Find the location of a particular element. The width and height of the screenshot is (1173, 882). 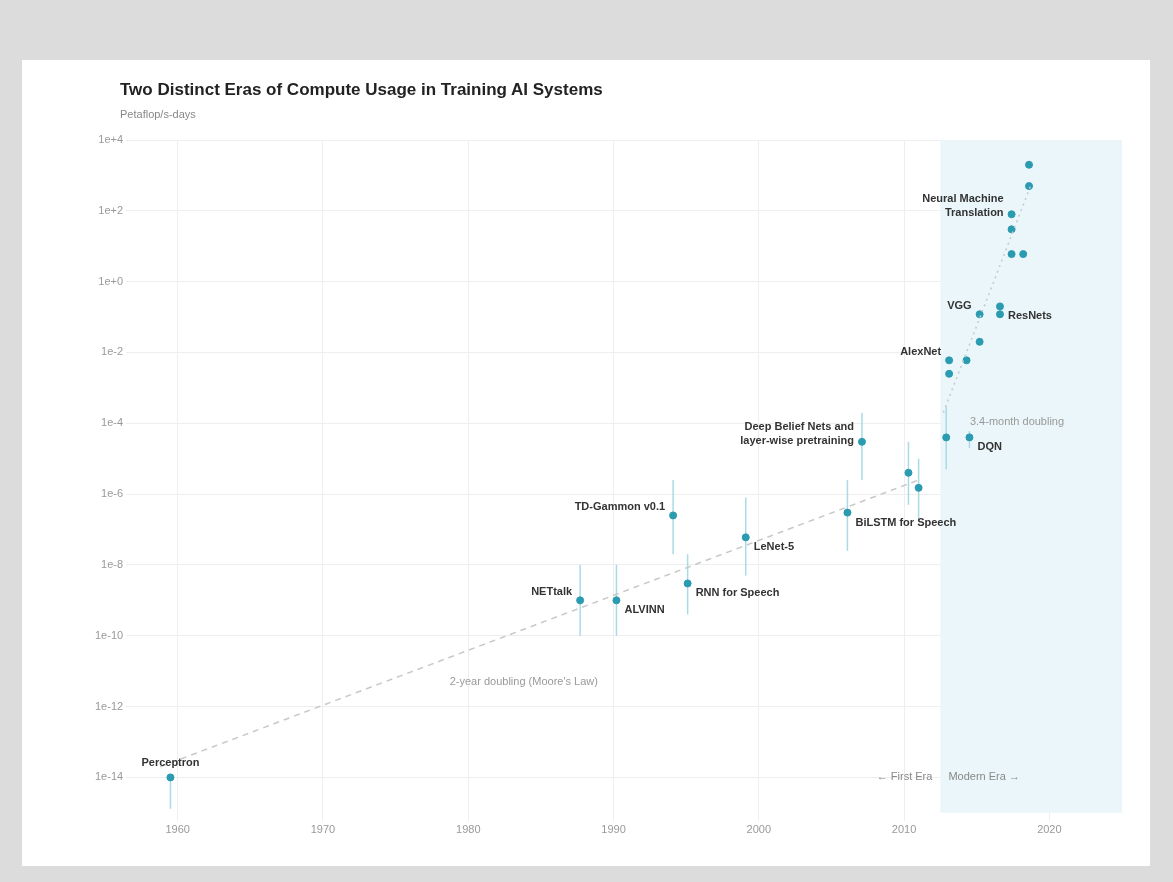

data-label: VGG is located at coordinates (959, 305).